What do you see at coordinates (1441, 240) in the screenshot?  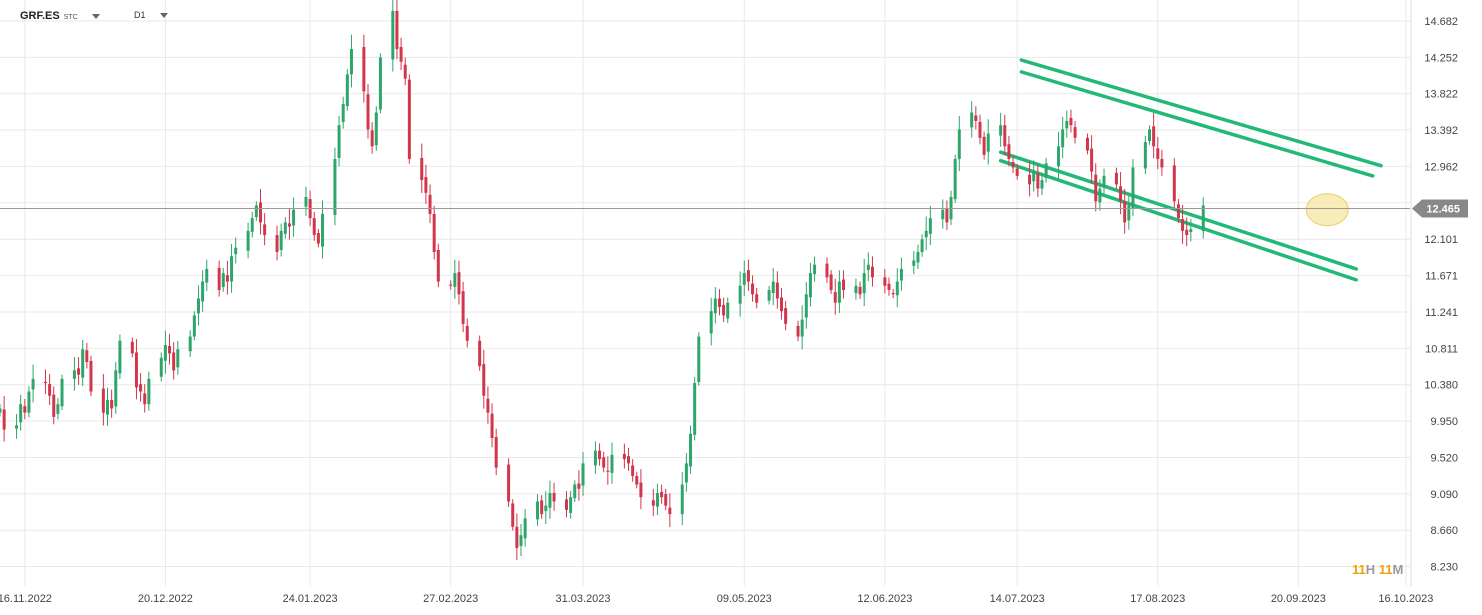 I see `y-tick-label: 12.101` at bounding box center [1441, 240].